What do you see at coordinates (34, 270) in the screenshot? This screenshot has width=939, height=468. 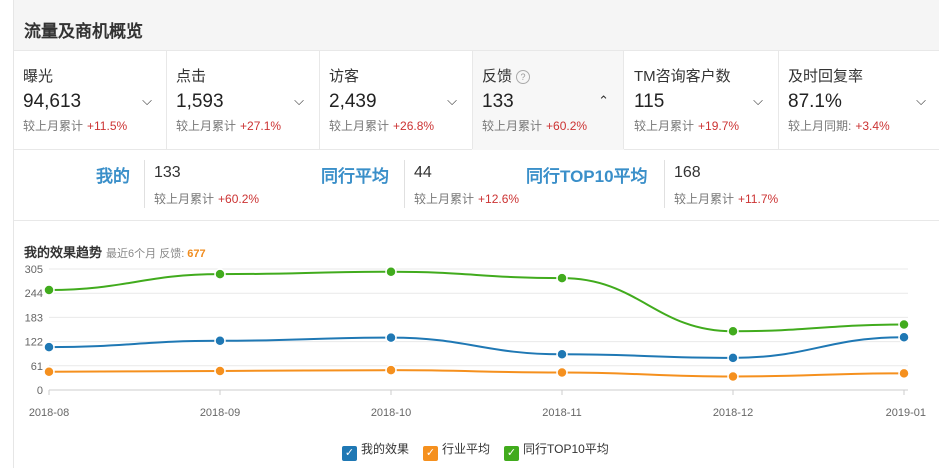 I see `y-tick-label: 305` at bounding box center [34, 270].